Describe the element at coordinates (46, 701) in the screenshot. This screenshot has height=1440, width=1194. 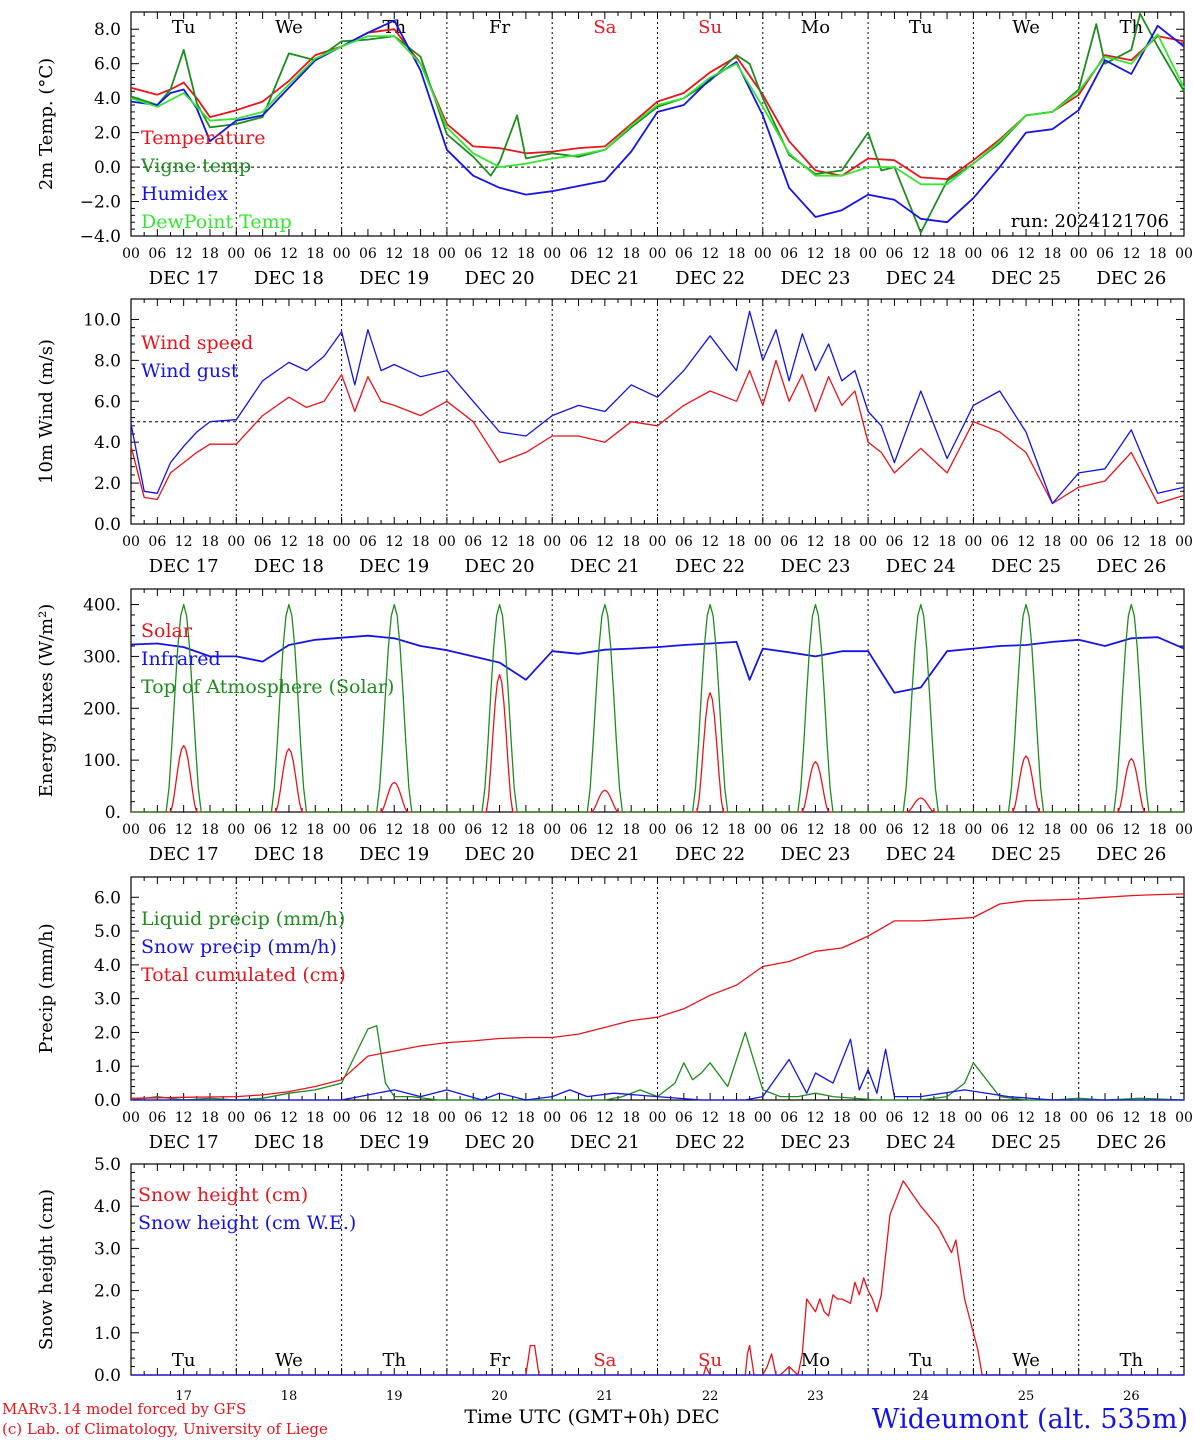
I see `y-axis-label: Energy fluxes (W/m²)` at that location.